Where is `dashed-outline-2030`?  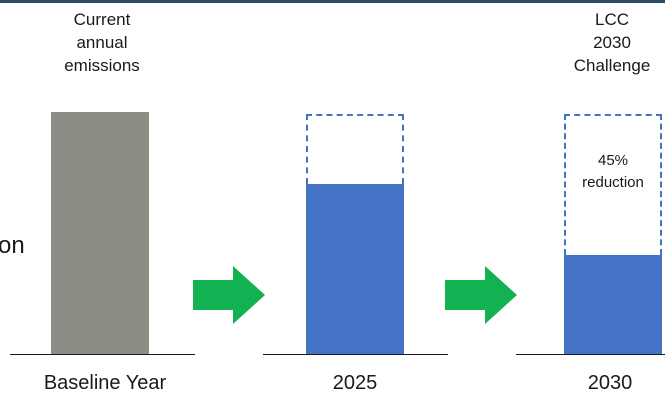 dashed-outline-2030 is located at coordinates (613, 184).